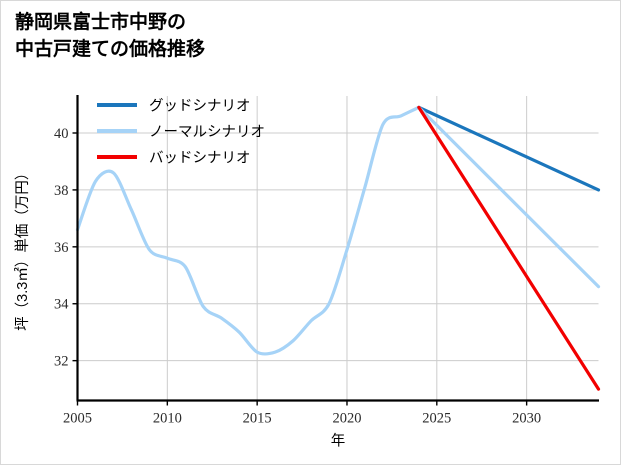  I want to click on x-axis-label: 年, so click(338, 441).